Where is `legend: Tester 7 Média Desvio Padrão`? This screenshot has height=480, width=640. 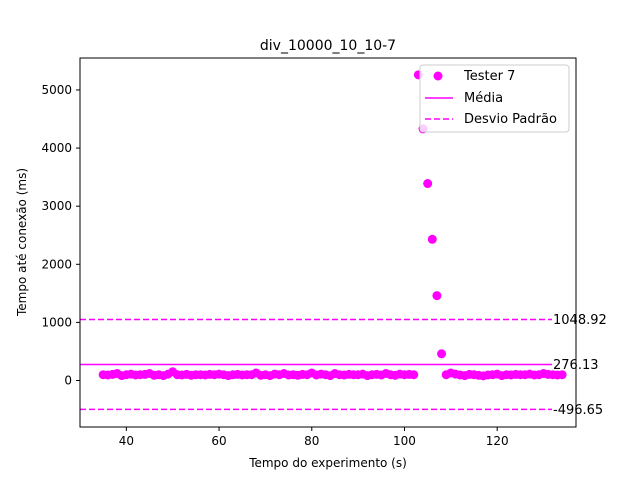
legend: Tester 7 Média Desvio Padrão is located at coordinates (494, 98).